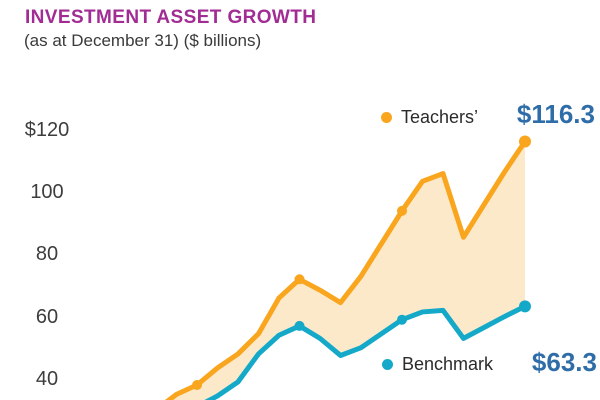 This screenshot has height=400, width=600. Describe the element at coordinates (47, 130) in the screenshot. I see `y-axis-tick-label: $120` at that location.